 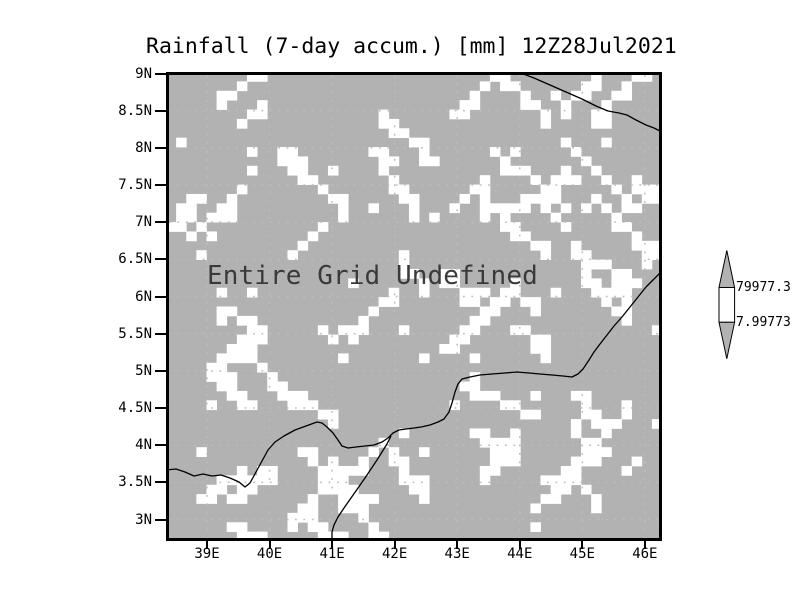 I want to click on y-tick-label: 7.5N, so click(x=135, y=185).